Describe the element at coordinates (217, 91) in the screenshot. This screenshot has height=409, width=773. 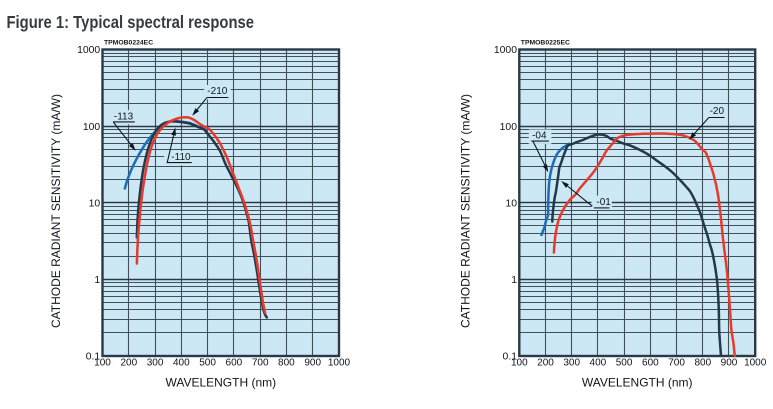
I see `svg-text: -210` at that location.